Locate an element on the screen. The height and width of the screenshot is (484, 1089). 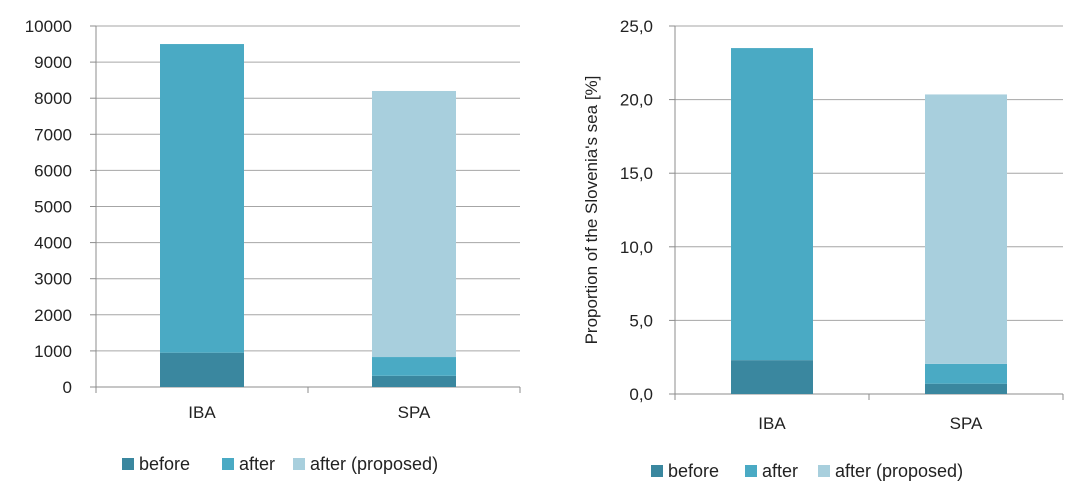
y-tick-label: 5000 is located at coordinates (53, 207).